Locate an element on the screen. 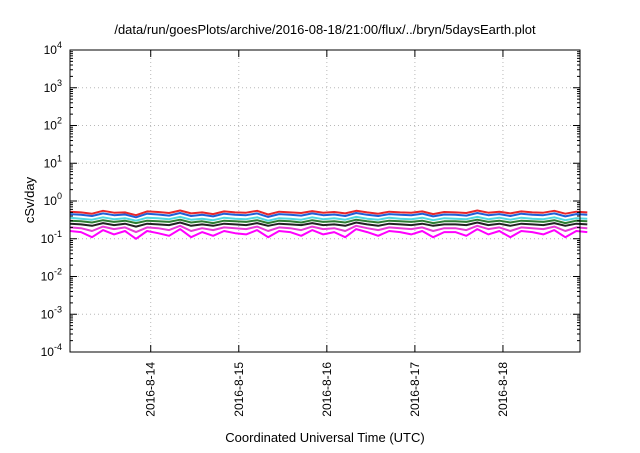 The image size is (640, 453). x-tick-label: 2016-8-15 is located at coordinates (239, 389).